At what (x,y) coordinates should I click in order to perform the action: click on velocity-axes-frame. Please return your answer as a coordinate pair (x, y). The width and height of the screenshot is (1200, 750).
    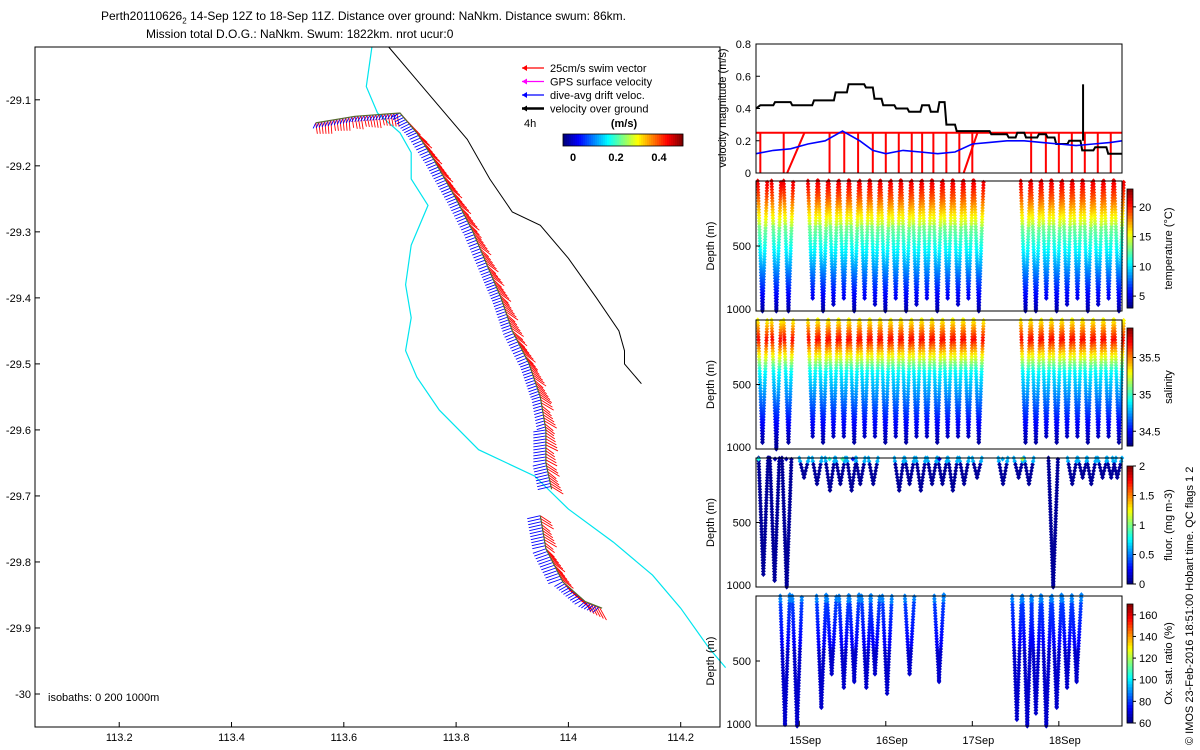
    Looking at the image, I should click on (939, 108).